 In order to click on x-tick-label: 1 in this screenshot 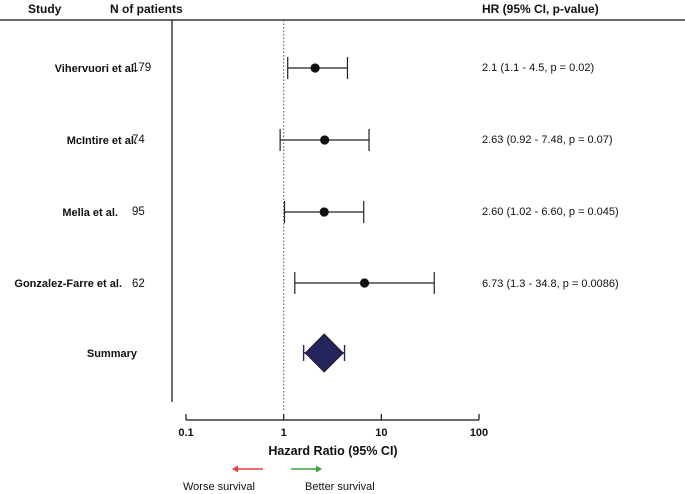, I will do `click(284, 433)`.